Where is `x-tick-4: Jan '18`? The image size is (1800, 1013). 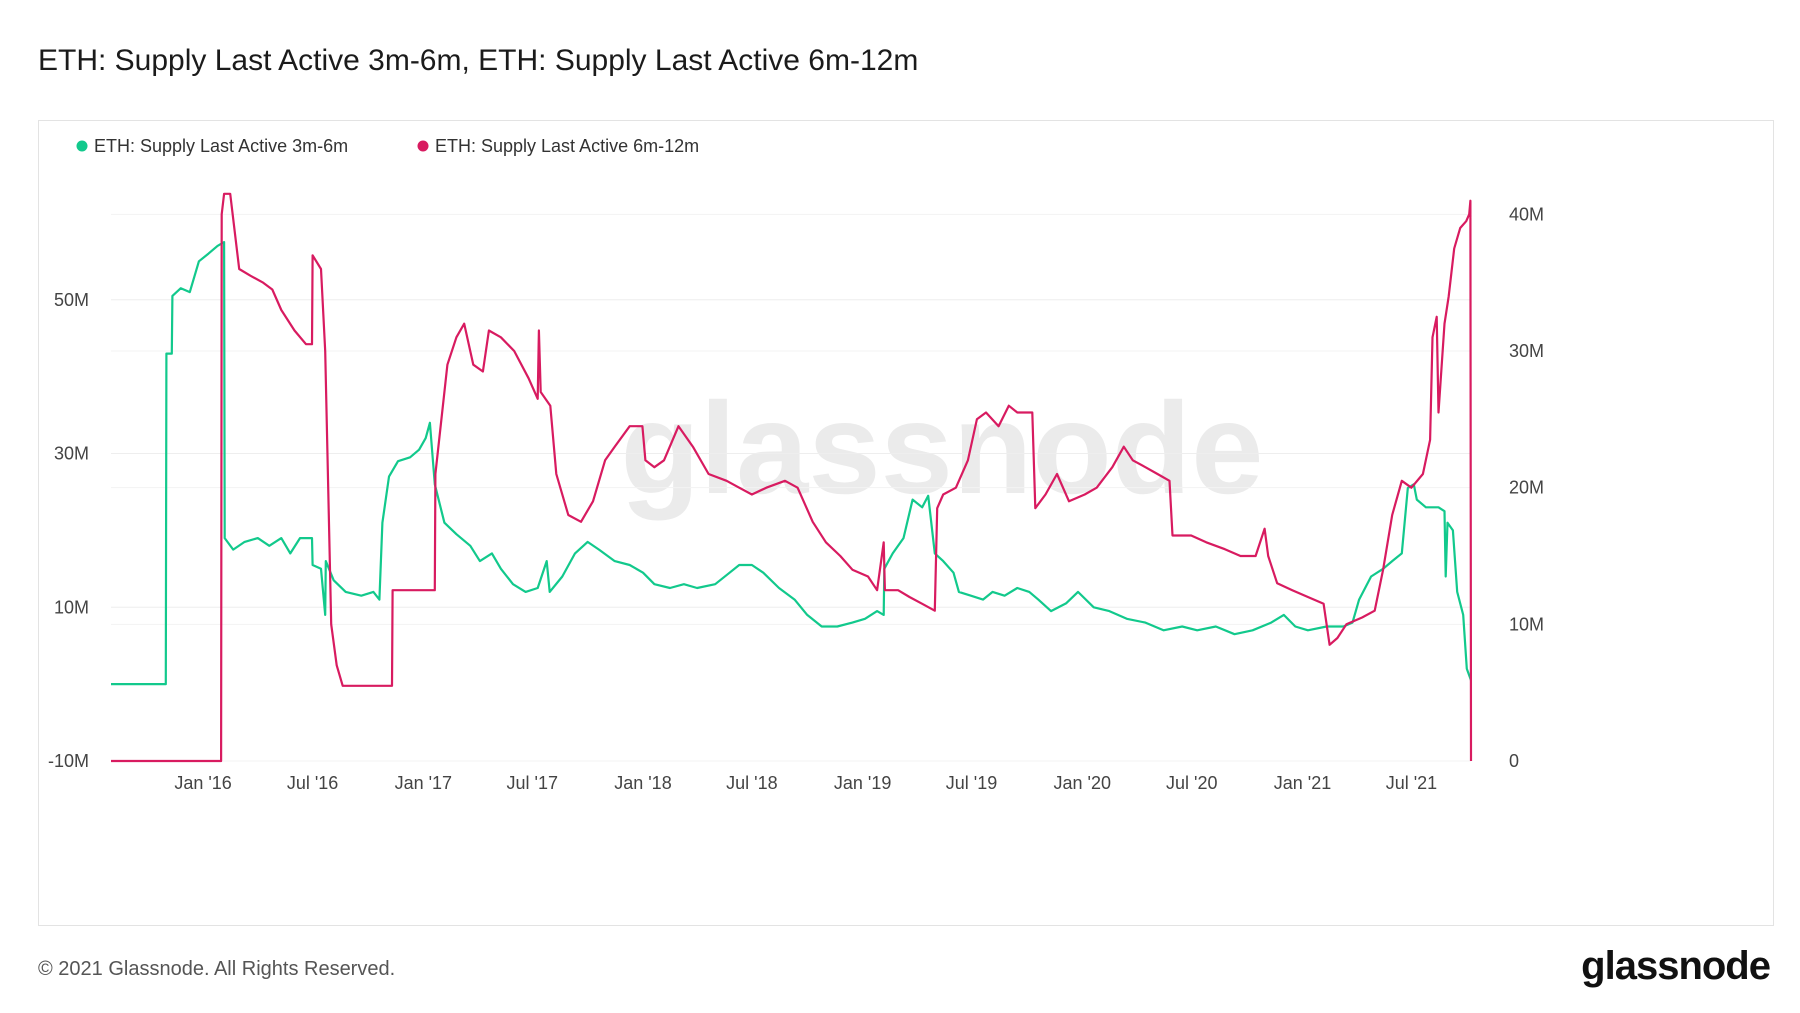
x-tick-4: Jan '18 is located at coordinates (642, 783).